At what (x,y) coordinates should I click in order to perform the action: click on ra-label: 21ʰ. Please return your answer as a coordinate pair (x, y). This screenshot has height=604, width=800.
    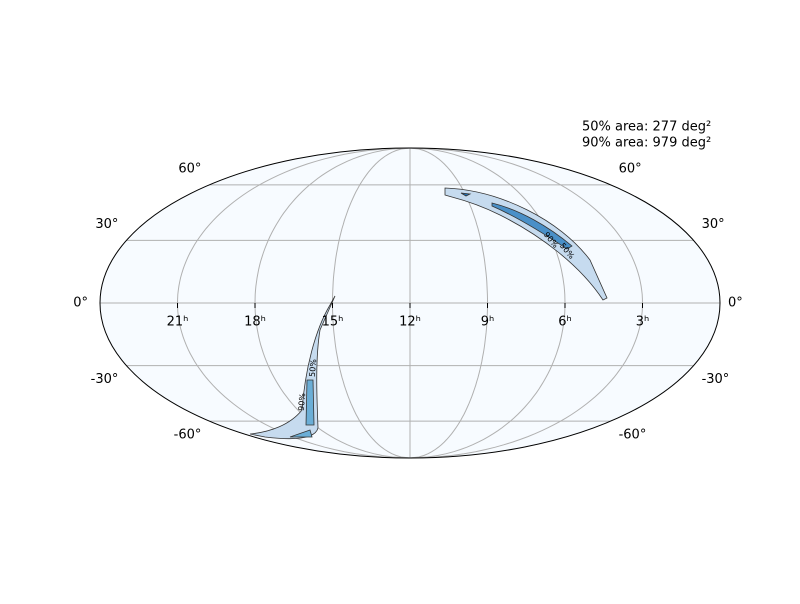
    Looking at the image, I should click on (178, 322).